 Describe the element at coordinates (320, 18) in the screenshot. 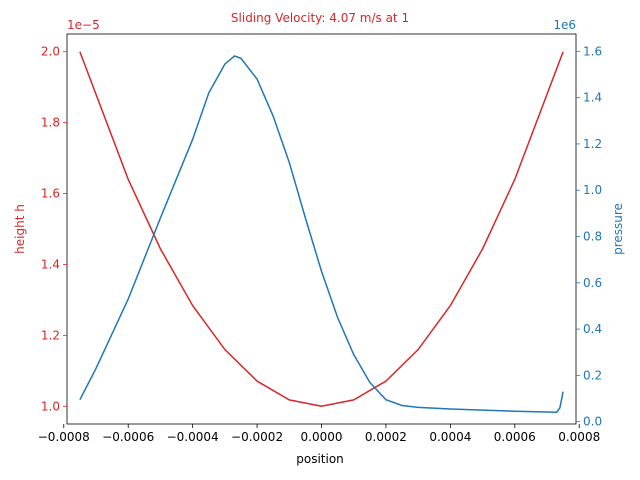

I see `chart-title: Sliding Velocity: 4.07 m/s at 1` at that location.